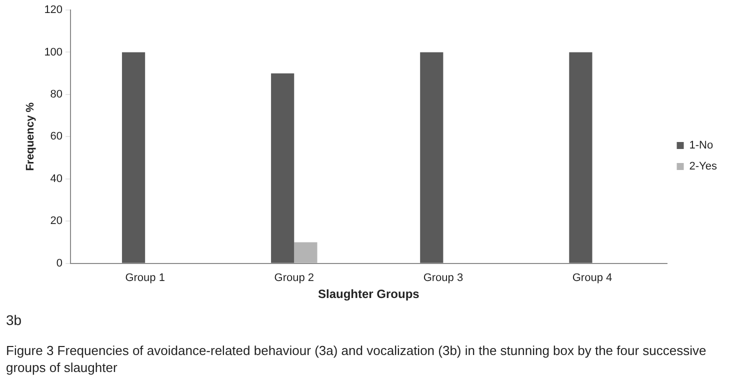 The width and height of the screenshot is (737, 386). I want to click on legend-label: 2-Yes, so click(703, 166).